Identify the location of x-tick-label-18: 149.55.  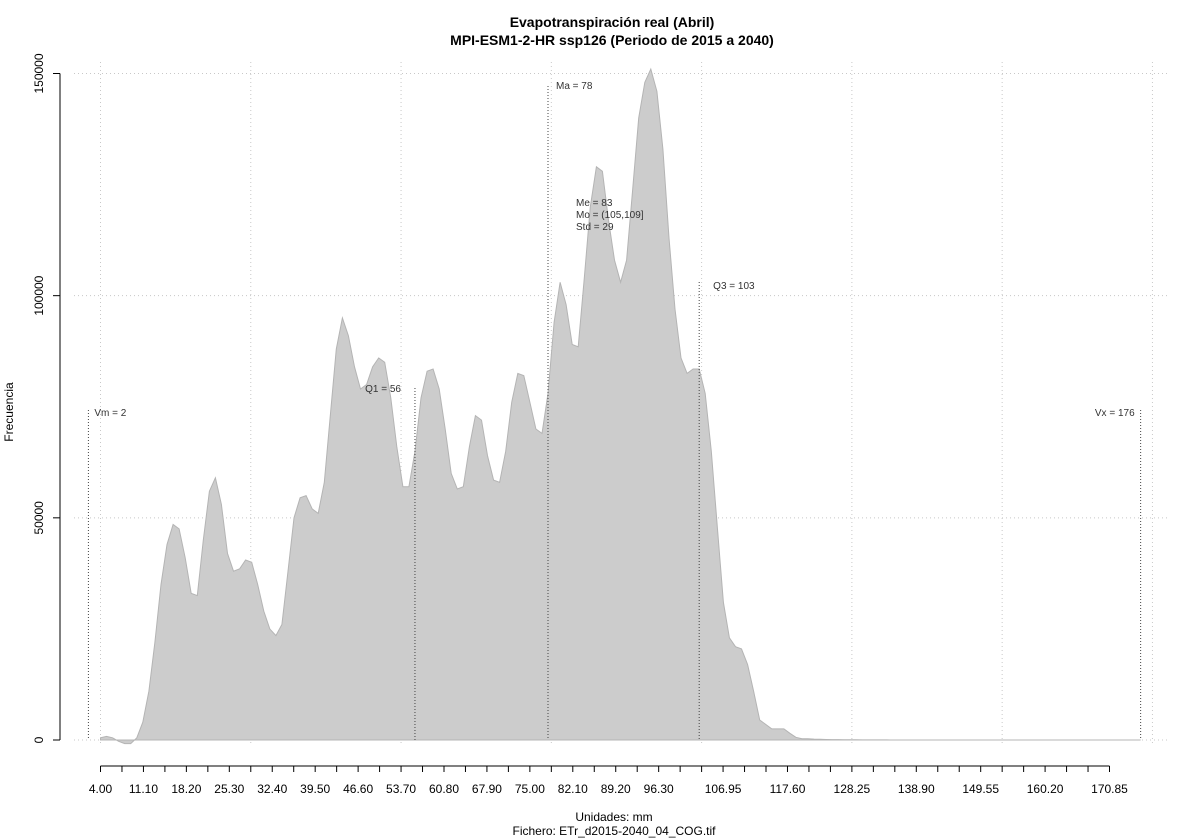
(980, 789).